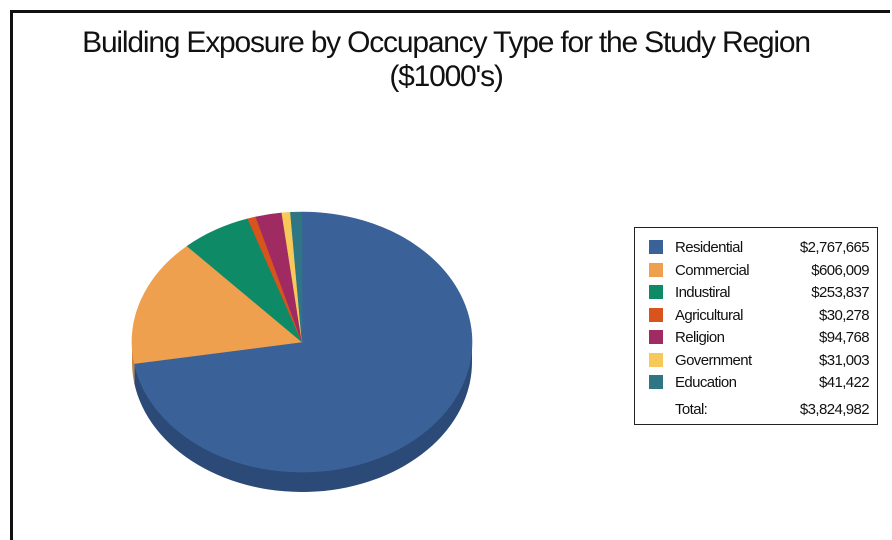  What do you see at coordinates (834, 409) in the screenshot?
I see `legend-total-value: $3,824,982` at bounding box center [834, 409].